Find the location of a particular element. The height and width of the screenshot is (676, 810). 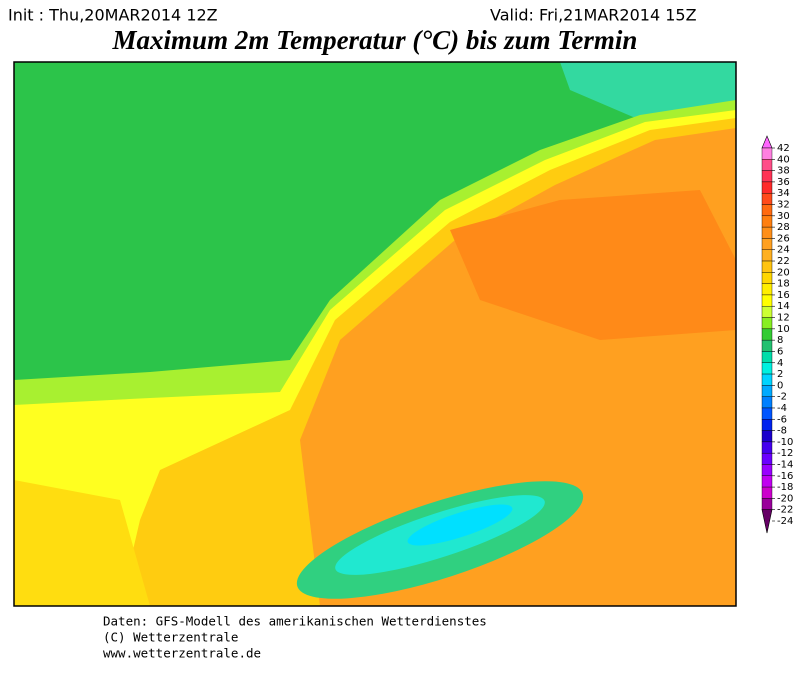

colorbar-label: -20 is located at coordinates (785, 498).